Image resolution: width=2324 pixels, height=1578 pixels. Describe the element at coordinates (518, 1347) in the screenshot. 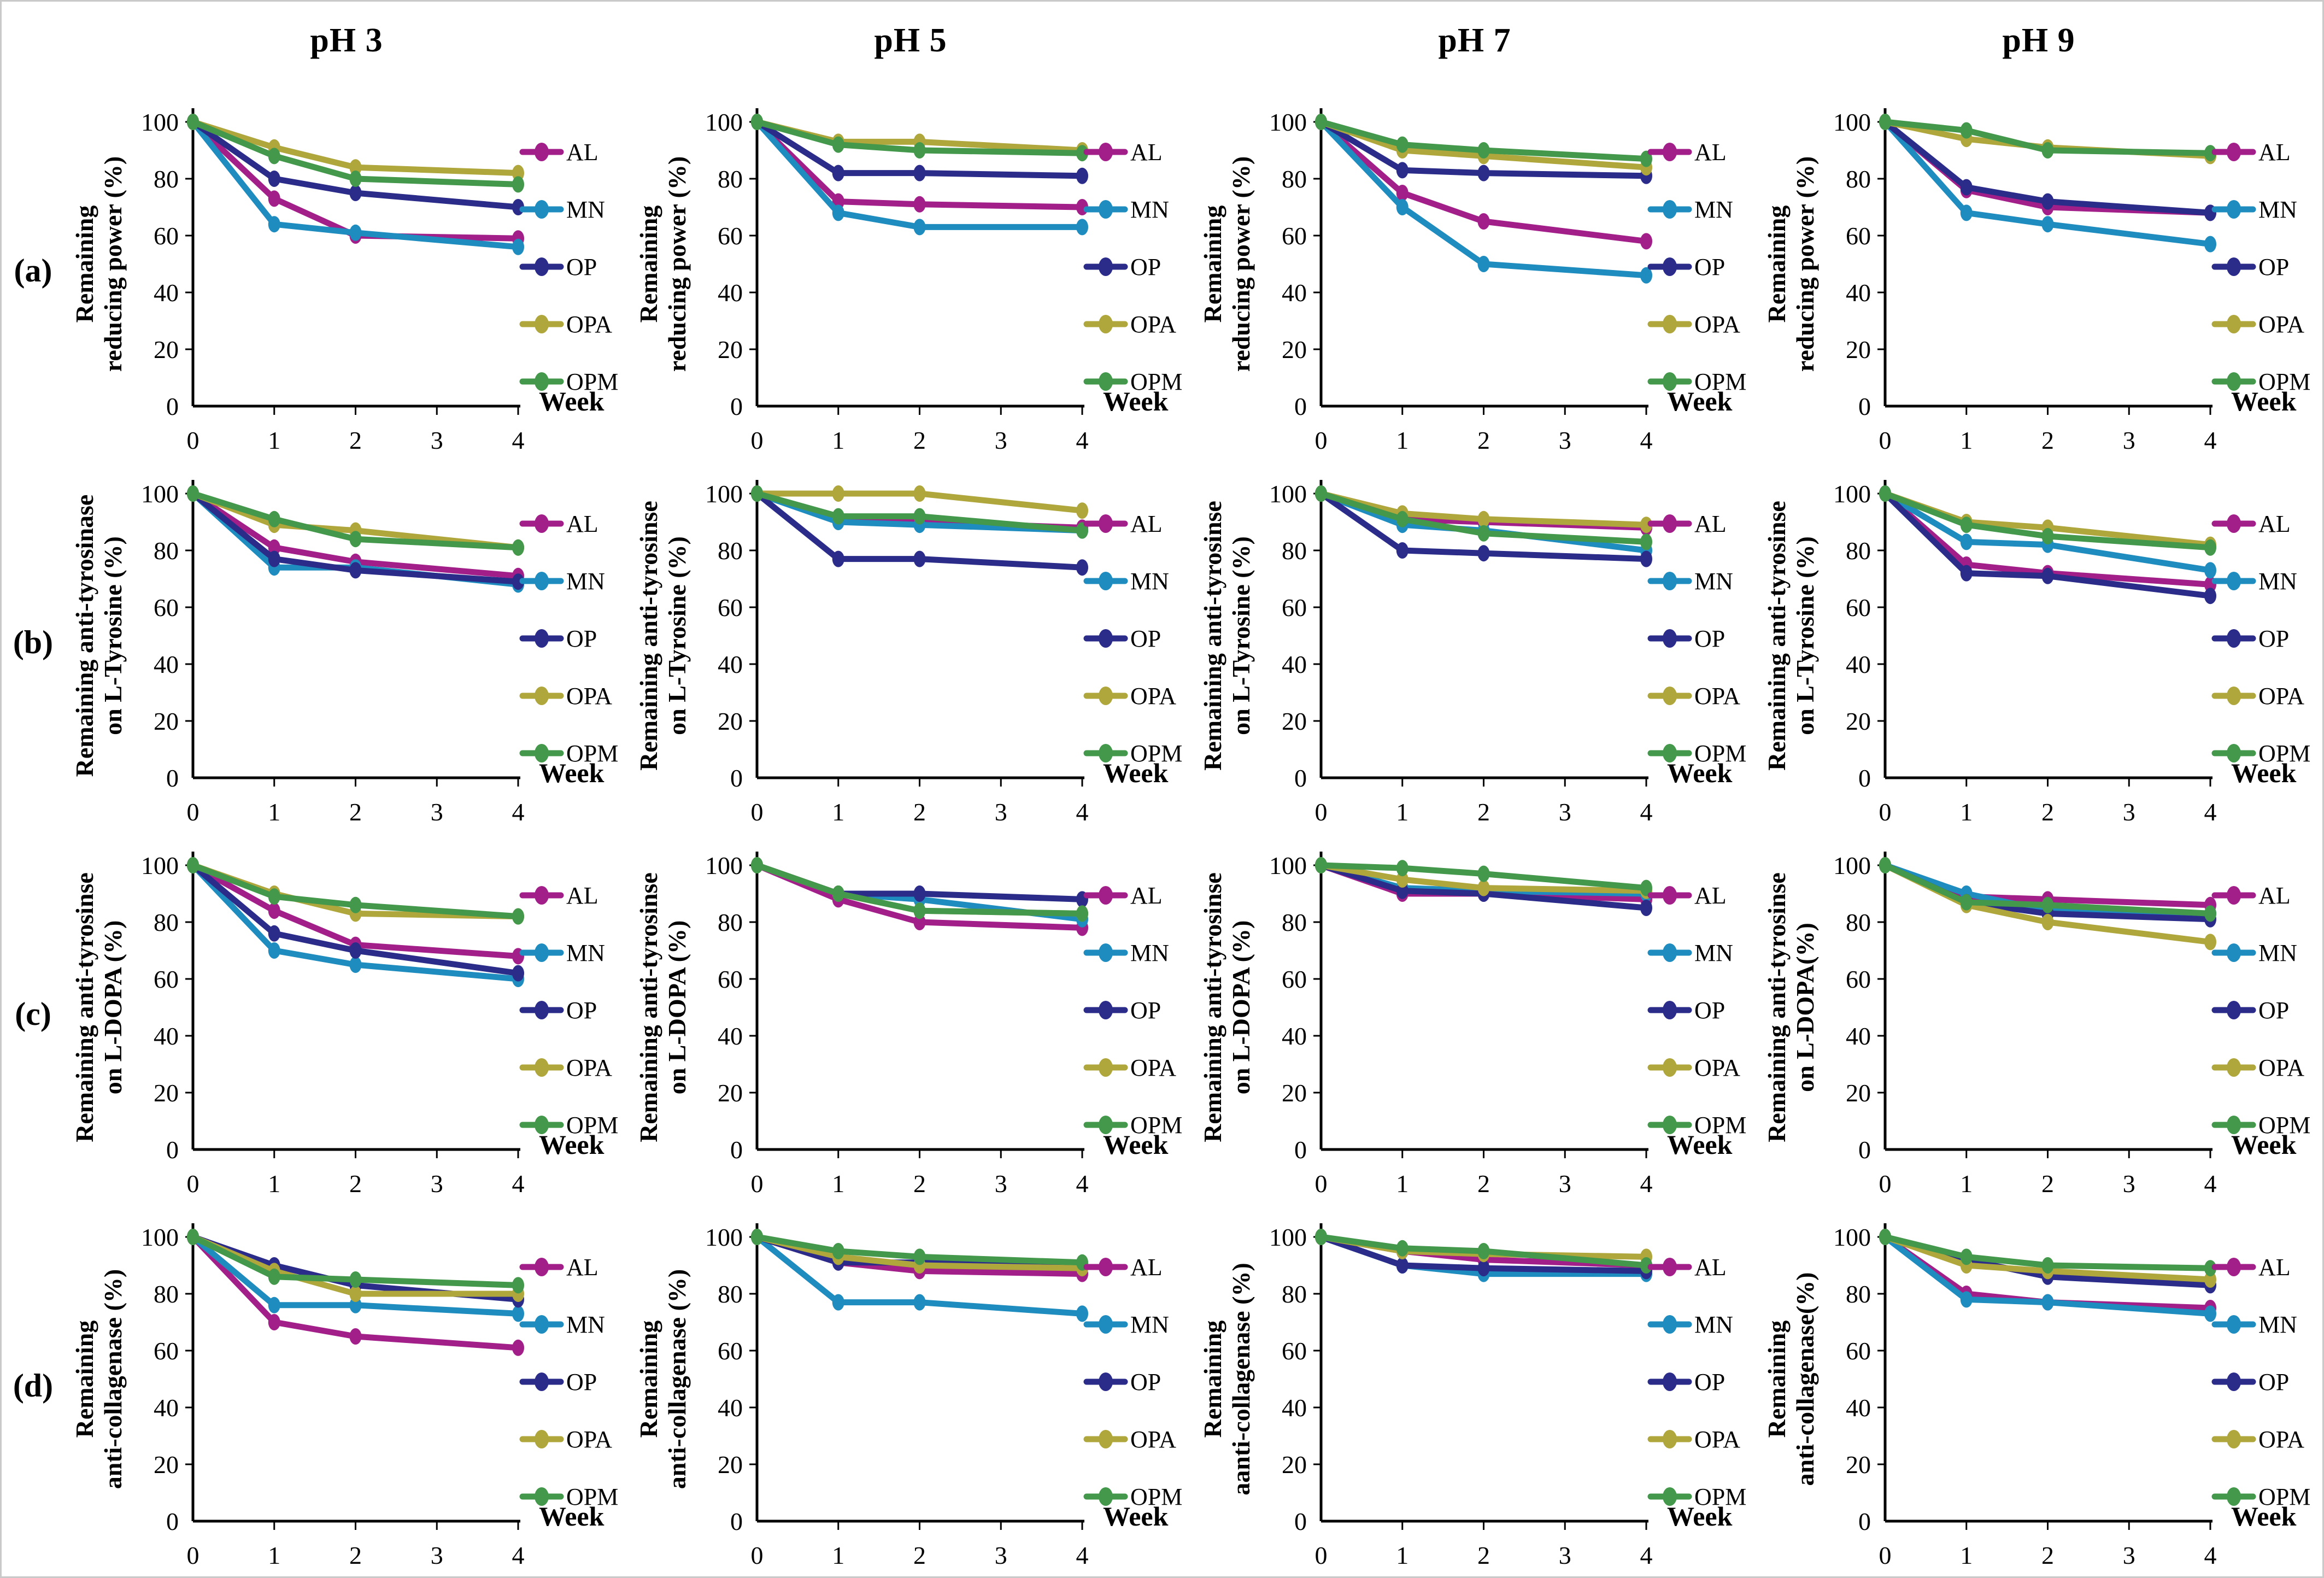

I see `data-point-AL` at that location.